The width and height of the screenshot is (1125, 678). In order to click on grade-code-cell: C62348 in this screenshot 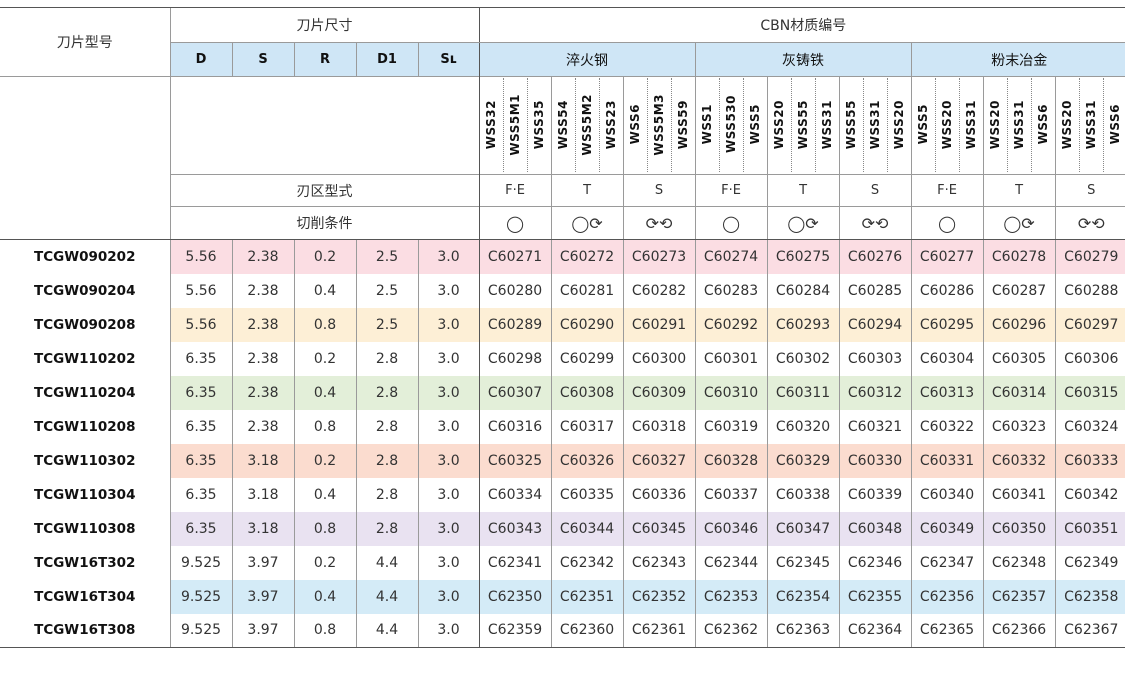, I will do `click(1019, 562)`.